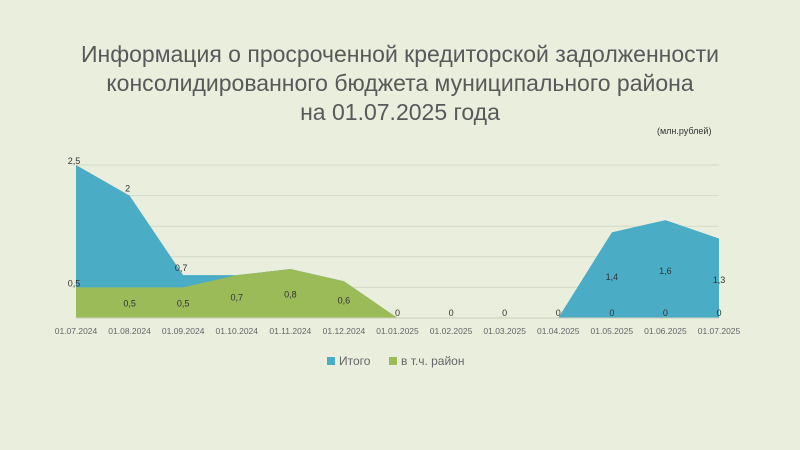 Image resolution: width=800 pixels, height=450 pixels. Describe the element at coordinates (236, 298) in the screenshot. I see `data-label-district: 0,7` at that location.